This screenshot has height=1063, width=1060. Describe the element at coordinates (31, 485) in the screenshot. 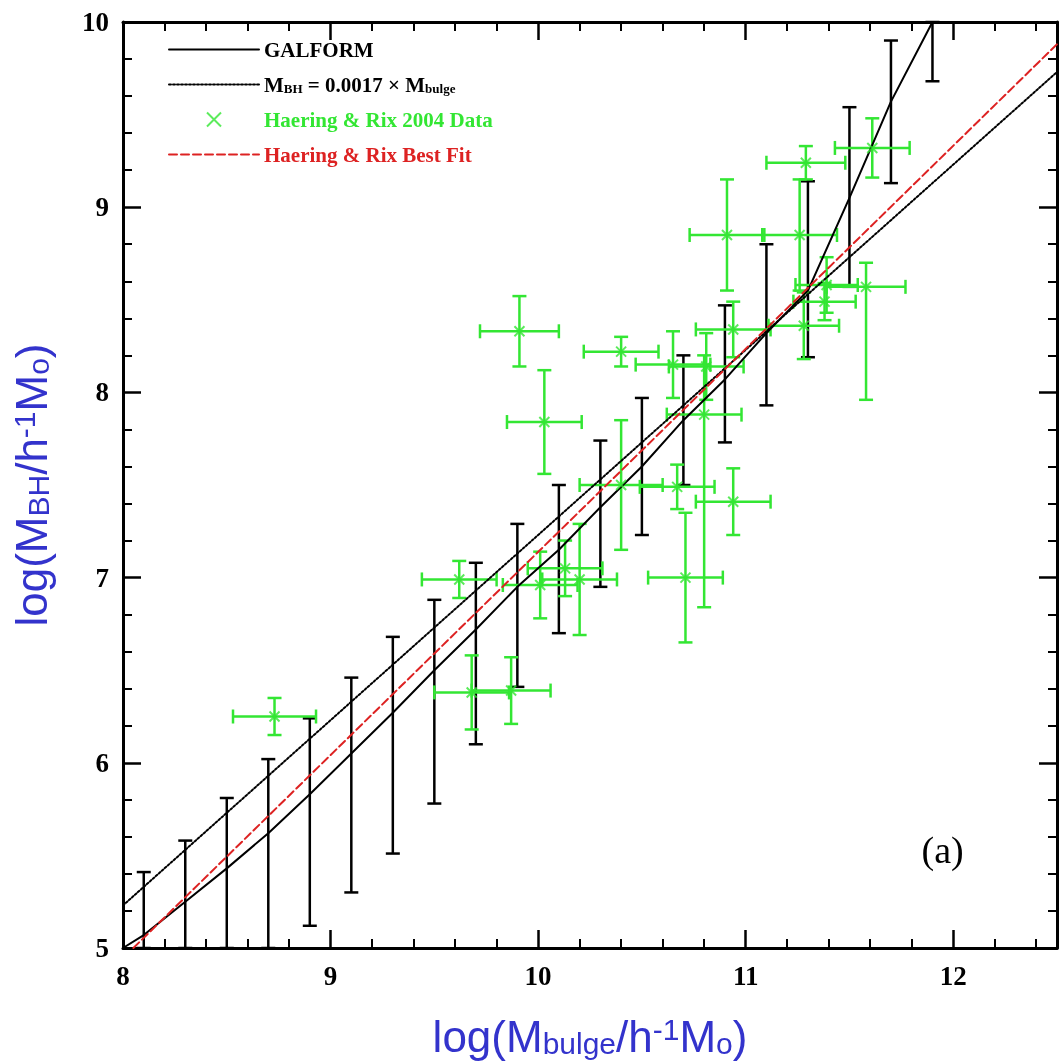

I see `y-axis-title: log(MBH/h-1Mo)` at that location.